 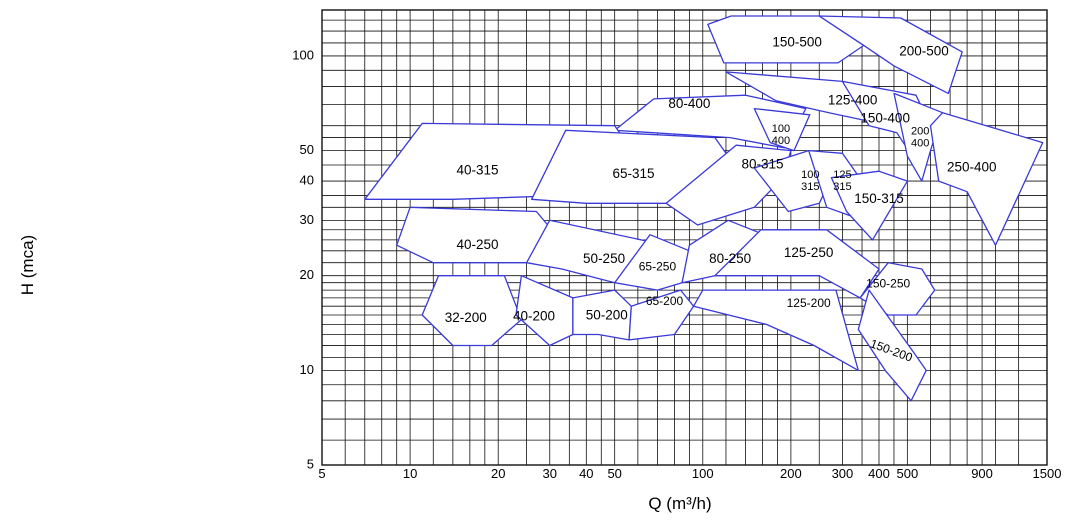 I want to click on region-label-100-315: 100, so click(x=810, y=175).